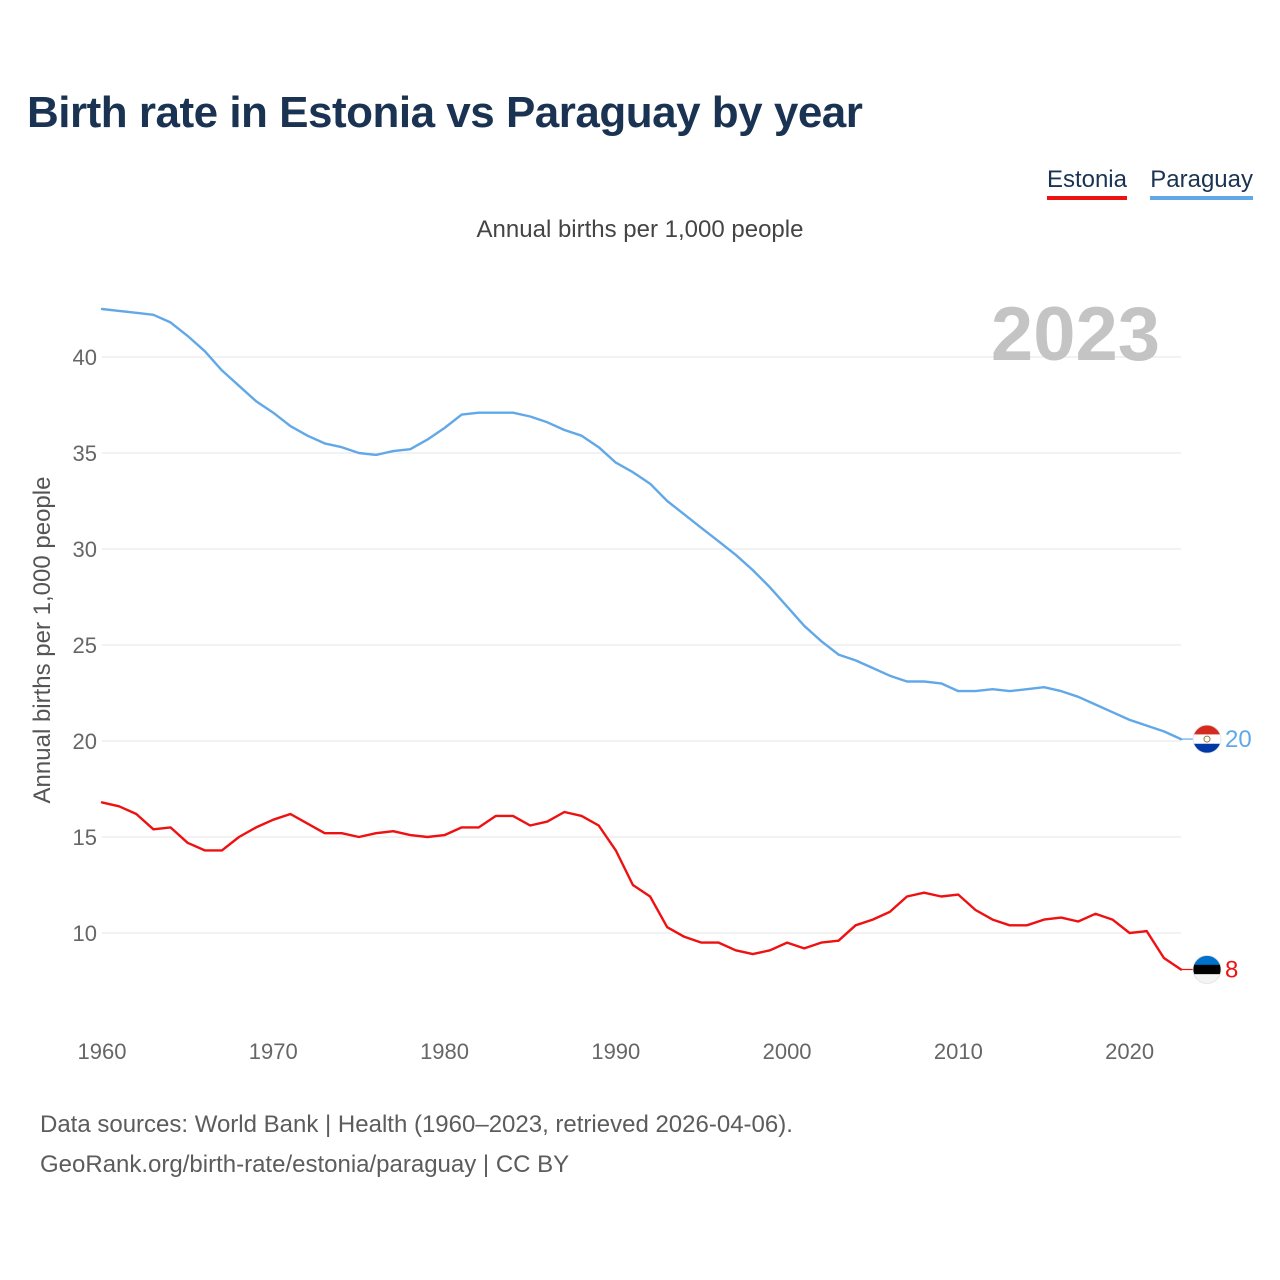 This screenshot has height=1280, width=1280. I want to click on y-axis-label: Annual births per 1,000 people, so click(42, 640).